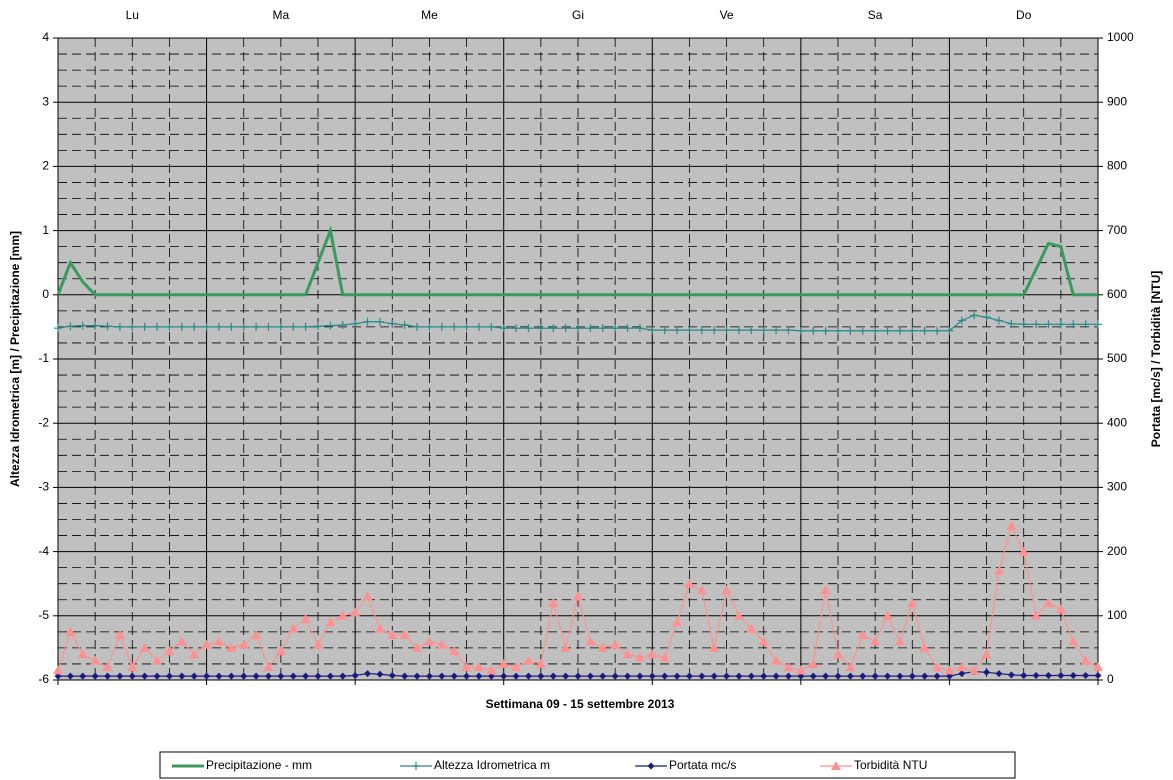  I want to click on y2-tick-label: 100, so click(1117, 615).